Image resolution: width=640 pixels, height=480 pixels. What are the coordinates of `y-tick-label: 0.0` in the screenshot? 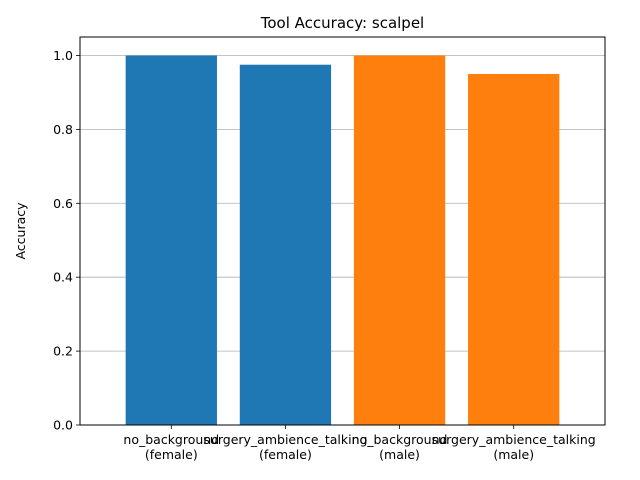 It's located at (63, 425).